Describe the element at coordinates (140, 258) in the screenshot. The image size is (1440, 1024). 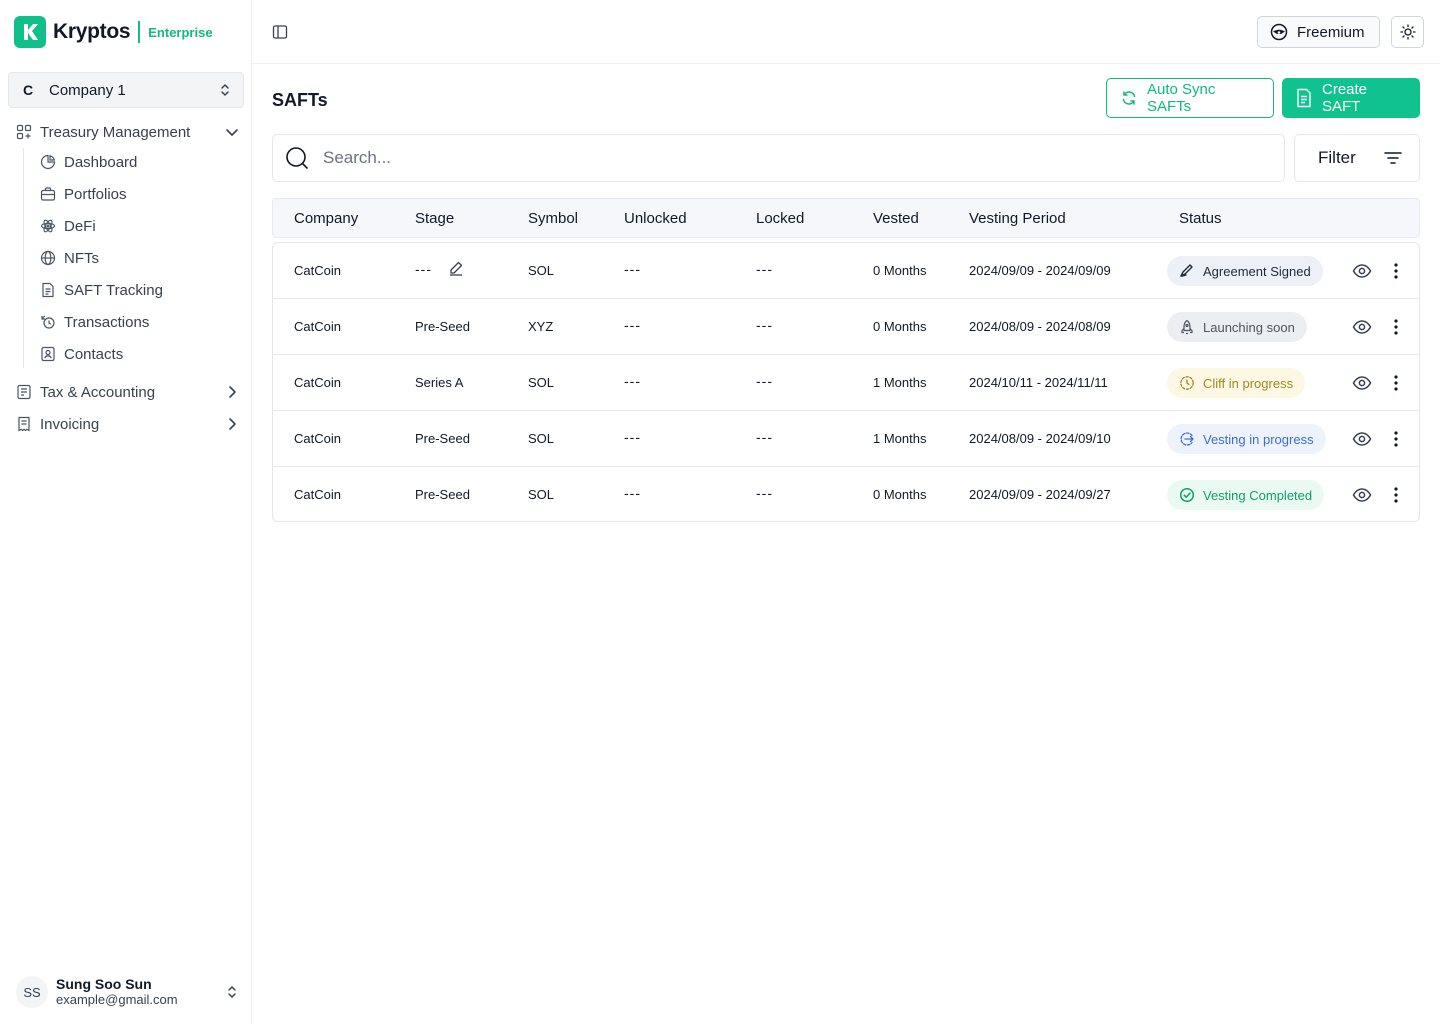
I see `nav-item-nfts: NFTs` at that location.